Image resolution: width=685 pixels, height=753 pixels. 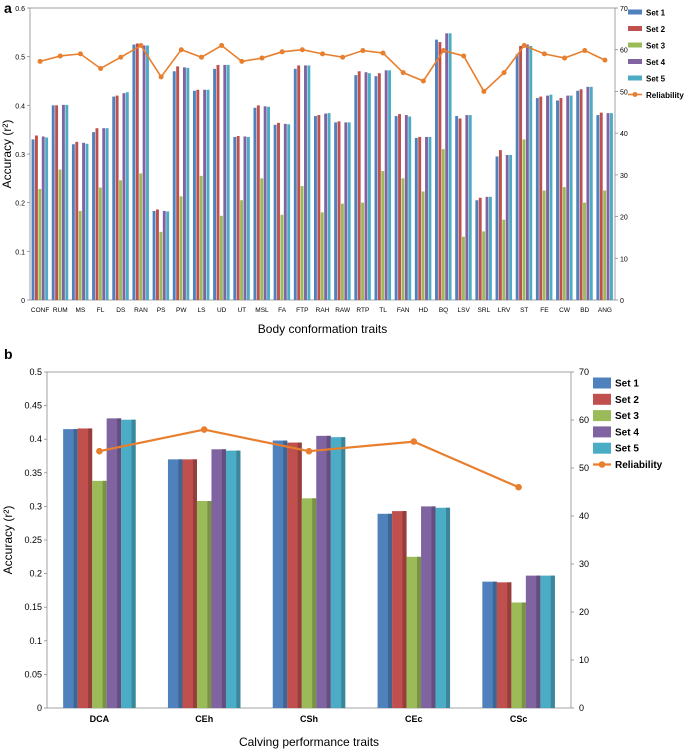 What do you see at coordinates (424, 310) in the screenshot?
I see `x-tick-label: HD` at bounding box center [424, 310].